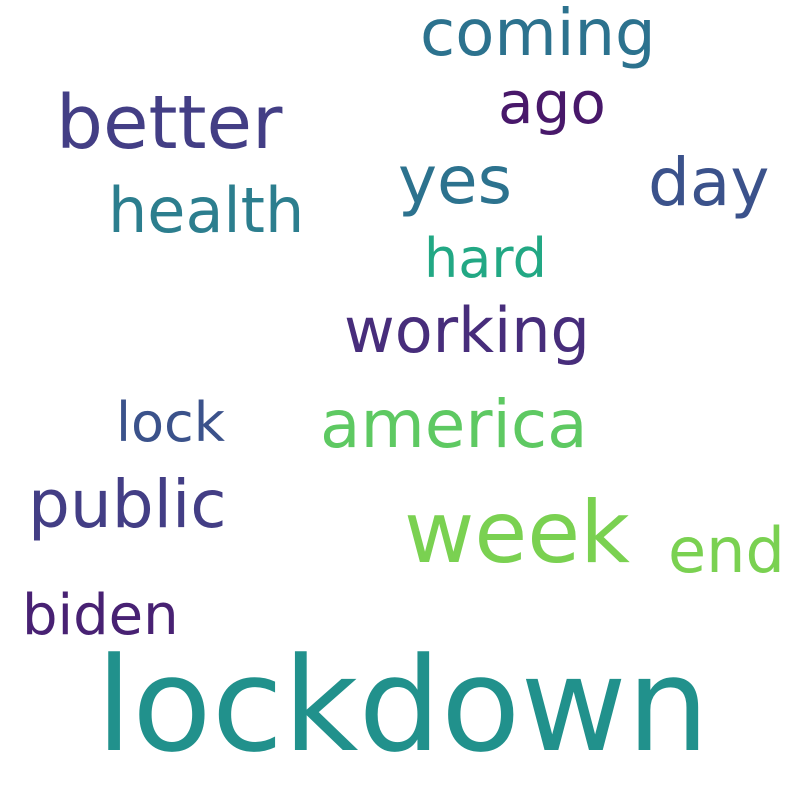  I want to click on word-working: working, so click(467, 330).